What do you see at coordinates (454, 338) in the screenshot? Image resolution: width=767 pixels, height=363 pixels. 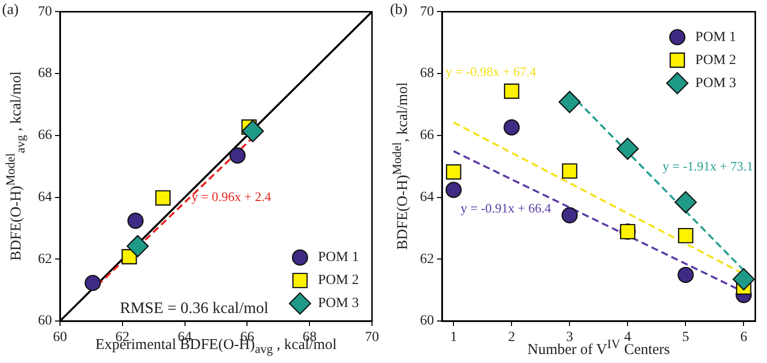 I see `x-tick-label: 1` at bounding box center [454, 338].